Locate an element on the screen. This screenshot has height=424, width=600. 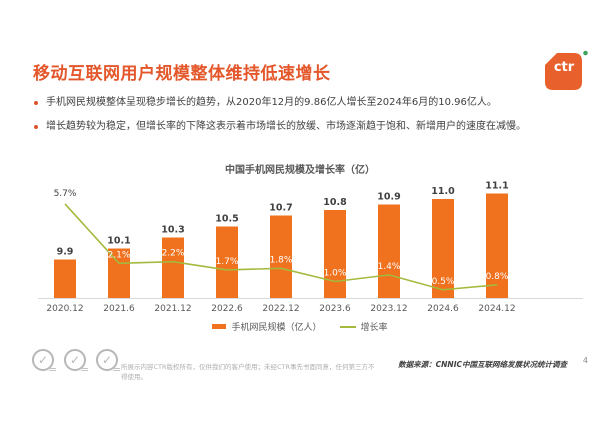
growth-rate-label: 1.0% is located at coordinates (335, 274).